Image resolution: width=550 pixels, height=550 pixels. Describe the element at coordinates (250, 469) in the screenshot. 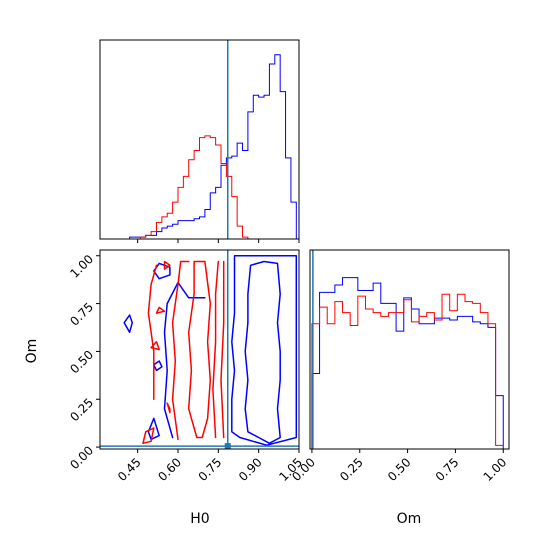

I see `contour-x-tick-label: 0.90` at that location.